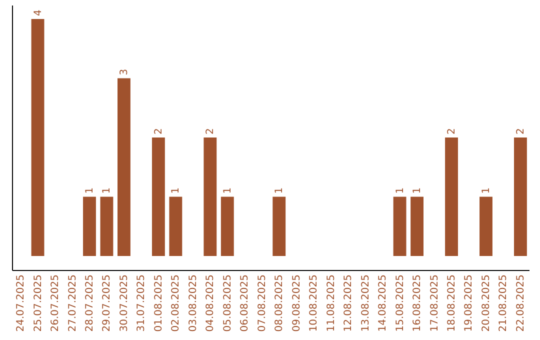 The height and width of the screenshot is (340, 540). I want to click on x-tick-label: 20.08.2025, so click(486, 303).